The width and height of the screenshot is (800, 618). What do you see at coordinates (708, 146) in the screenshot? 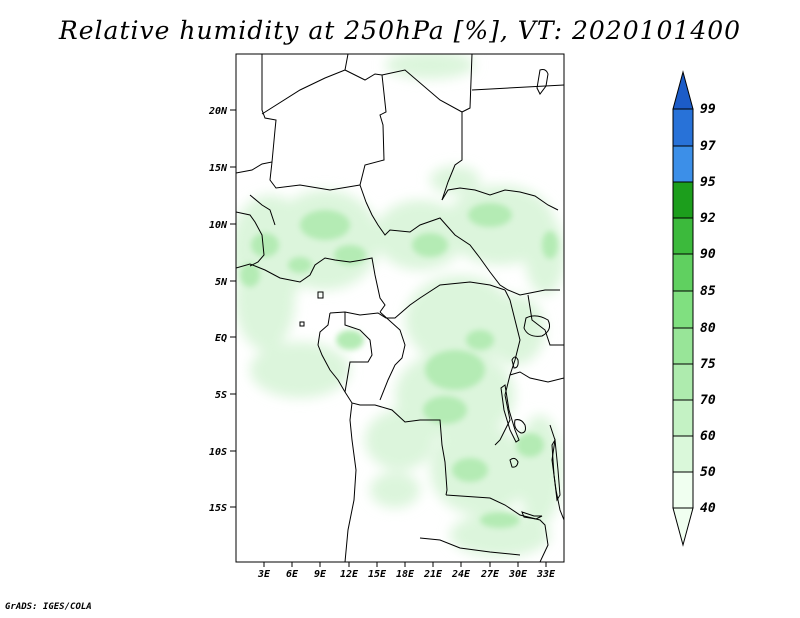
I see `colorbar-label: 97` at bounding box center [708, 146].